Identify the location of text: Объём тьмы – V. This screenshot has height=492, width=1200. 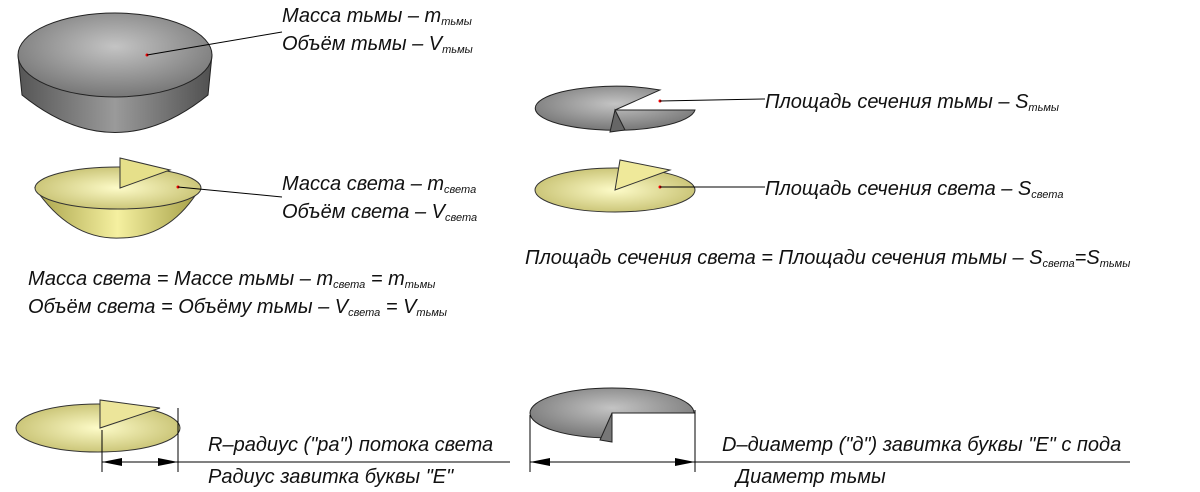
(363, 44).